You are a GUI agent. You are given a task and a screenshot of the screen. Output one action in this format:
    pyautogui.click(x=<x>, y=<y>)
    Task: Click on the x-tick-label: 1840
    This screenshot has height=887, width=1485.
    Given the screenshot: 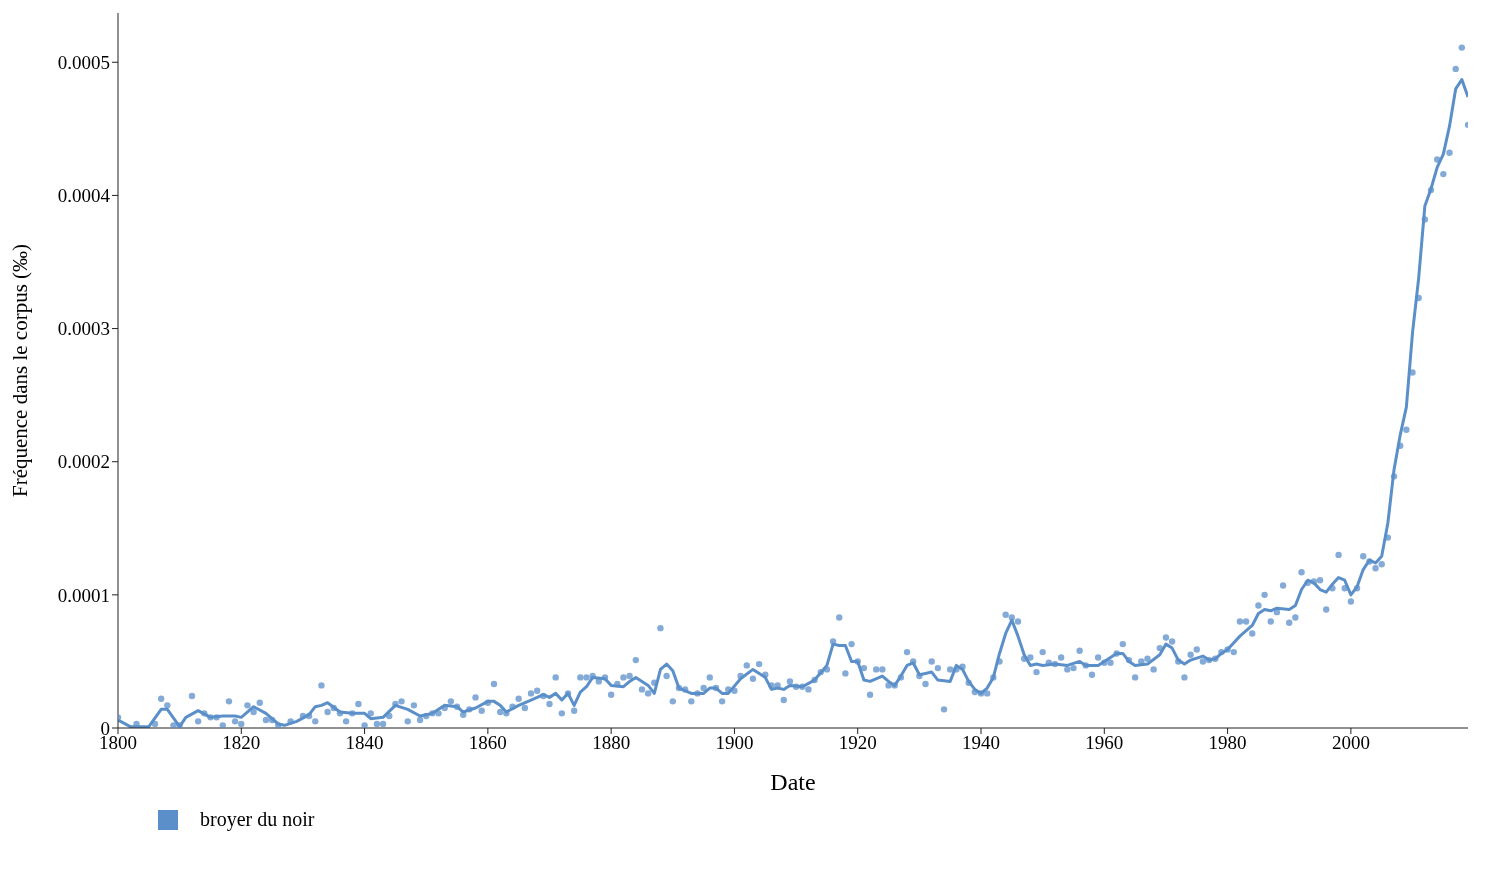 What is the action you would take?
    pyautogui.click(x=364, y=743)
    